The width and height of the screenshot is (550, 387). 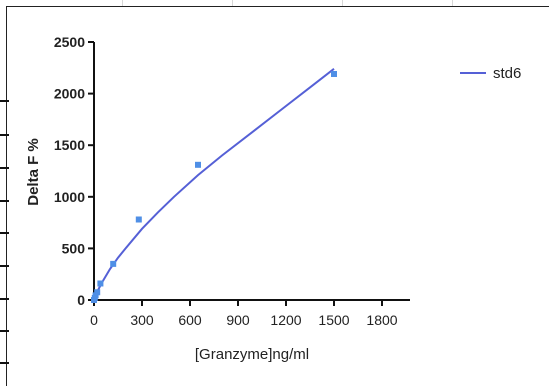 I want to click on y-tick-label: 2000, so click(x=69, y=94).